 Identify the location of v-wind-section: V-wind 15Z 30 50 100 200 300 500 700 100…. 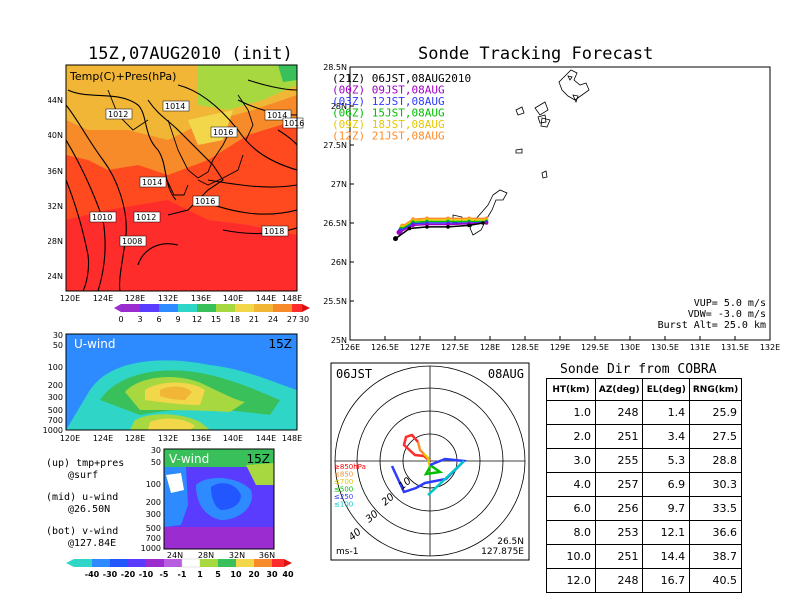
(208, 503).